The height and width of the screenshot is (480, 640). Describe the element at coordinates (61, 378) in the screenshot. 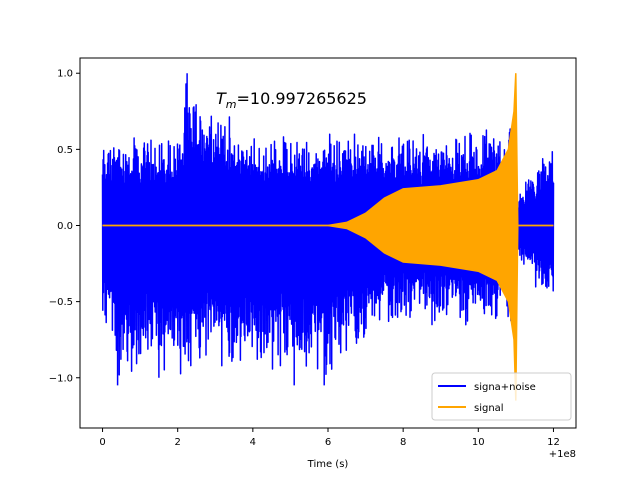

I see `y-tick-label: −1.0` at that location.